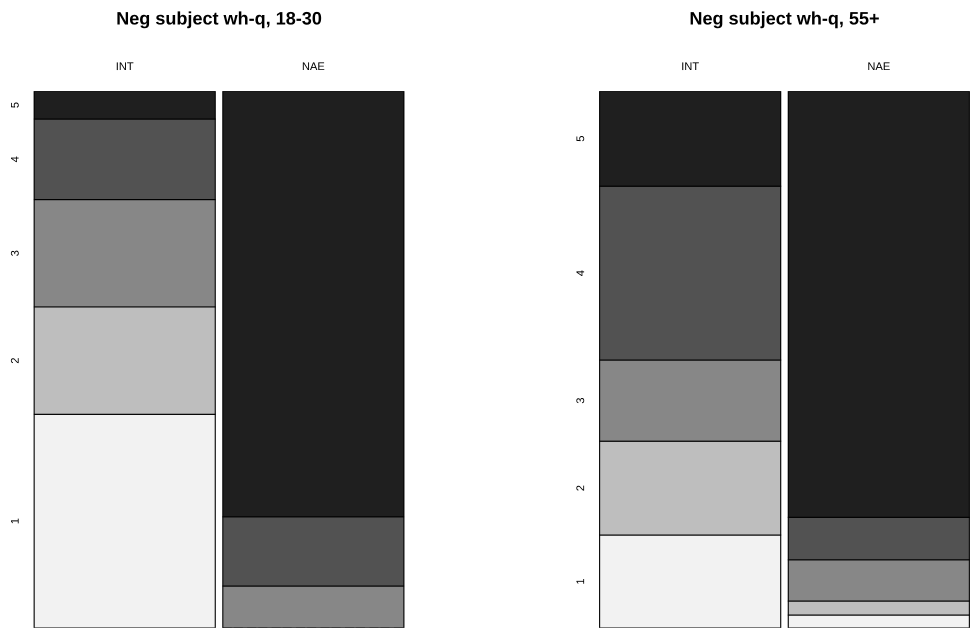 The height and width of the screenshot is (633, 980). Describe the element at coordinates (219, 19) in the screenshot. I see `chart-title: Neg subject wh-q, 18-30` at that location.